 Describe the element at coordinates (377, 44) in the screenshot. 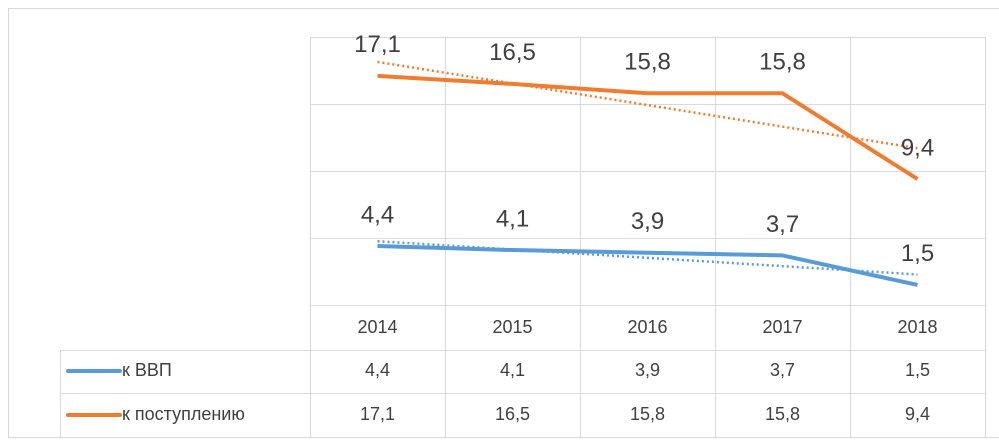

I see `data-label: 17,1` at that location.